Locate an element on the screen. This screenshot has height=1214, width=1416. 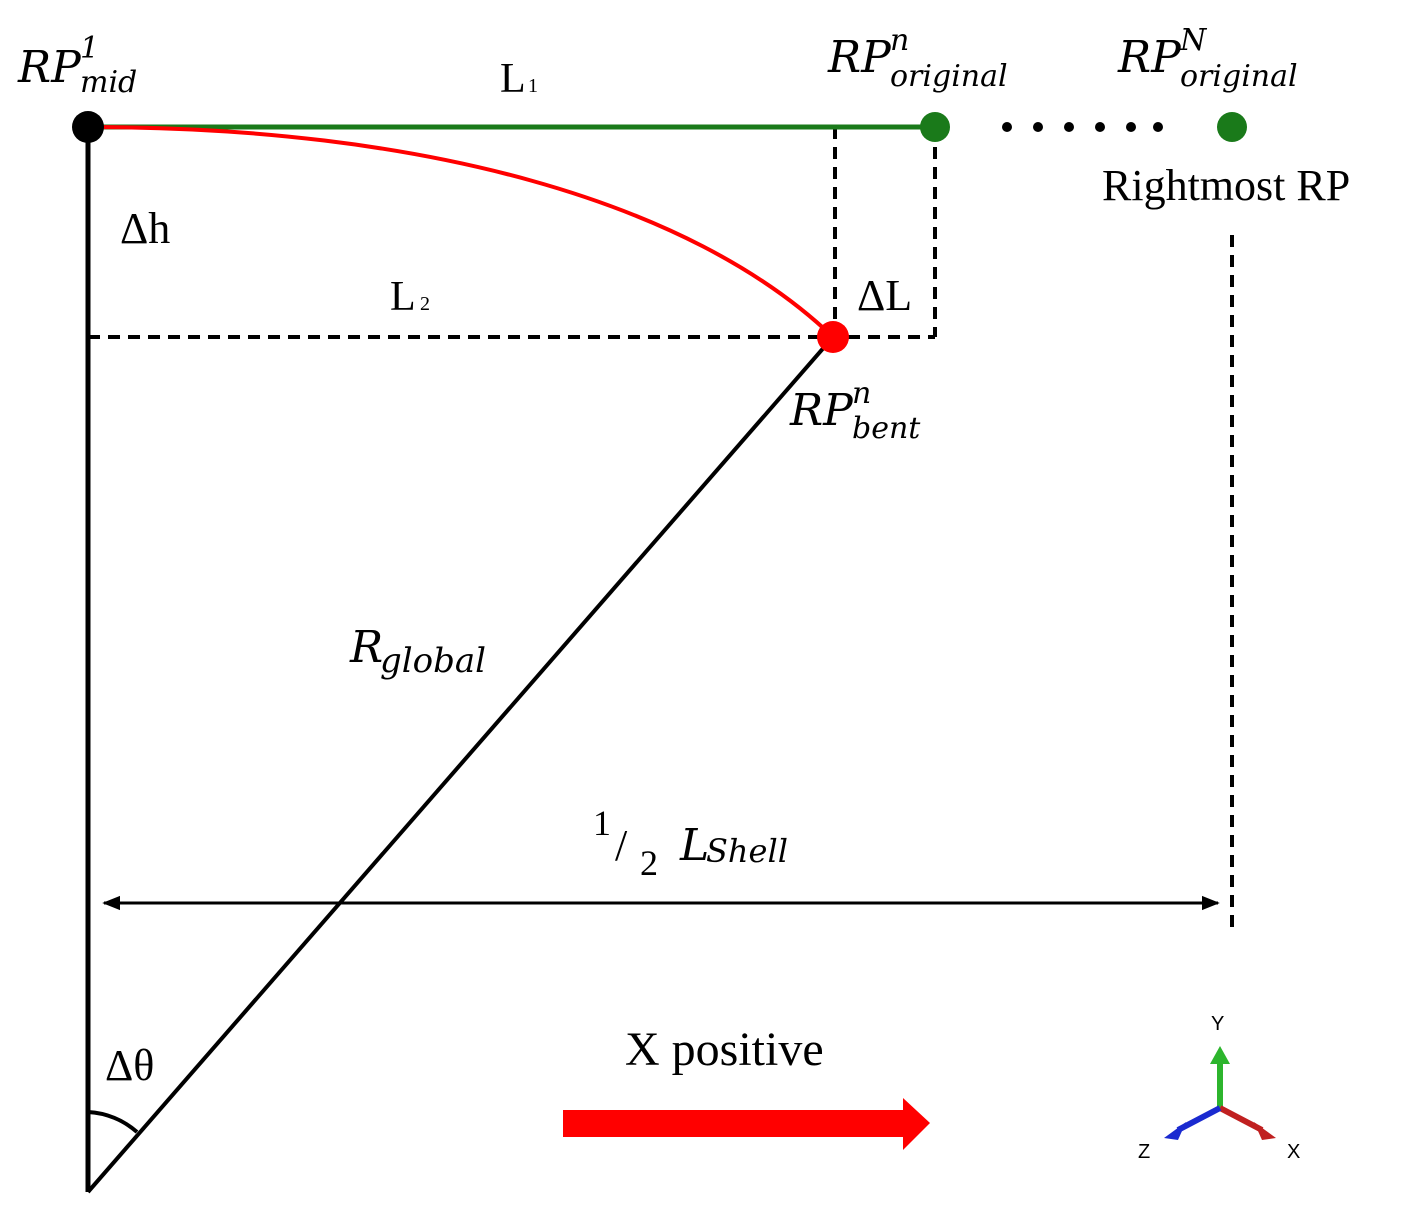
ellipsis is located at coordinates (1082, 127).